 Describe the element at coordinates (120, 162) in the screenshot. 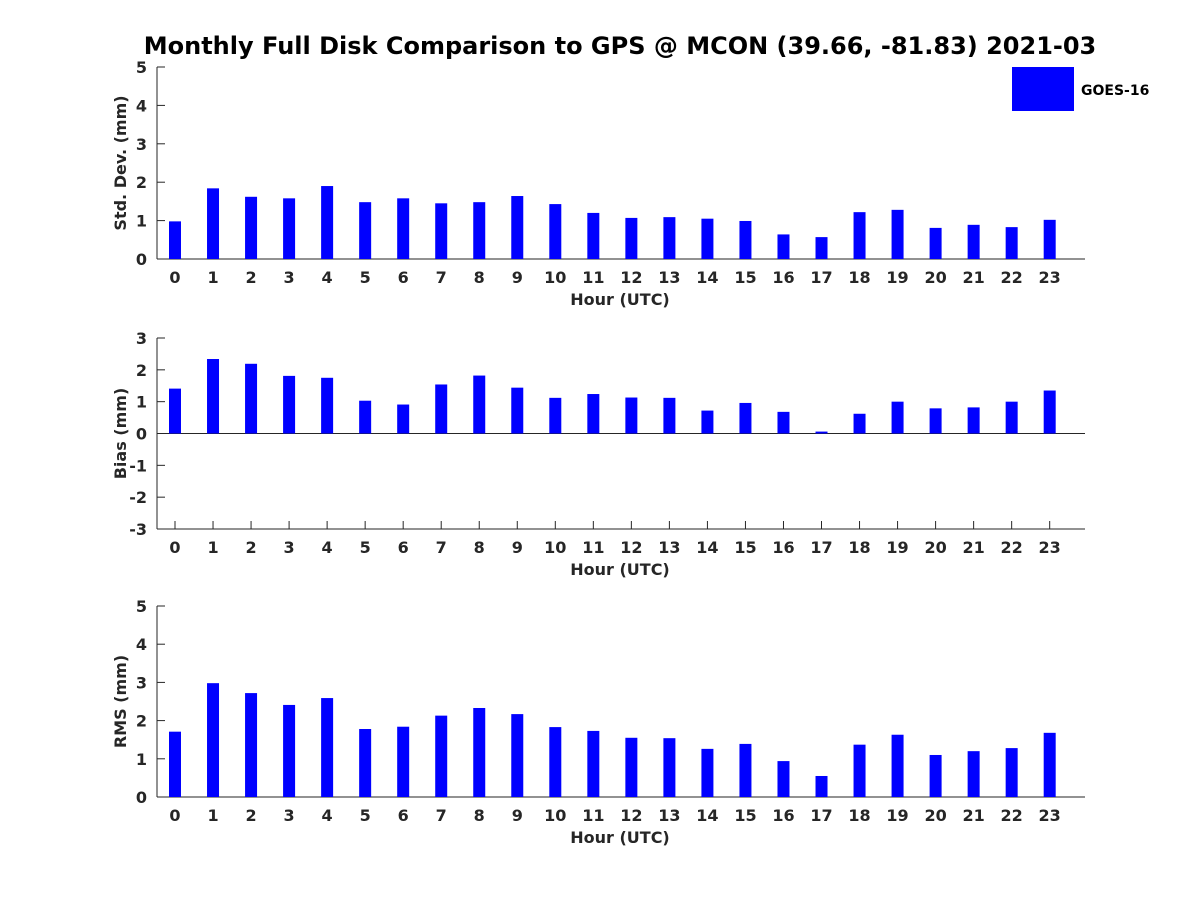

I see `y-axis-label: Std. Dev. (mm)` at that location.